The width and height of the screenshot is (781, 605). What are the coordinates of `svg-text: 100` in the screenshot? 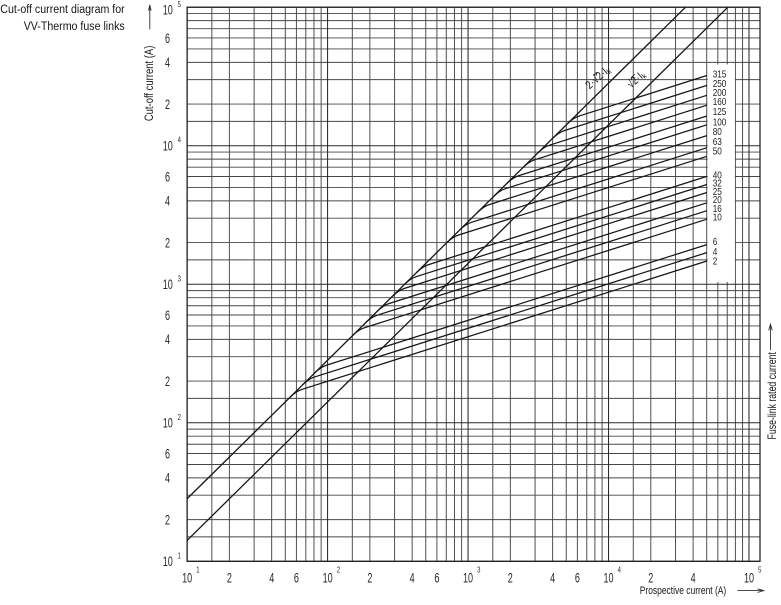 It's located at (720, 122).